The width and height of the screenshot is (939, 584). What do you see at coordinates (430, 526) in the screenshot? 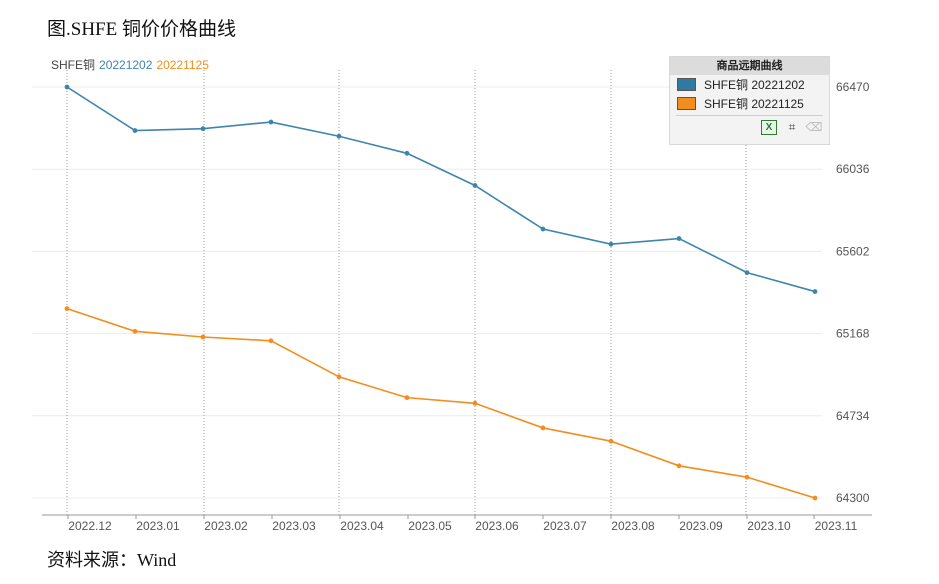
I see `x-tick-label: 2023.05` at bounding box center [430, 526].